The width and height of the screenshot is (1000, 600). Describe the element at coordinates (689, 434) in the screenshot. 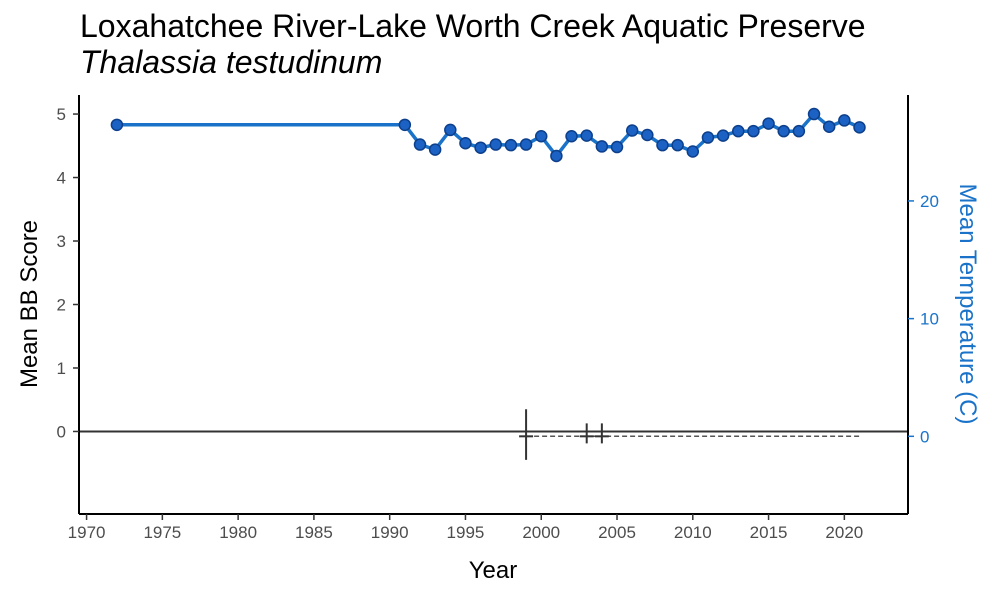

I see `temperature-layer` at that location.